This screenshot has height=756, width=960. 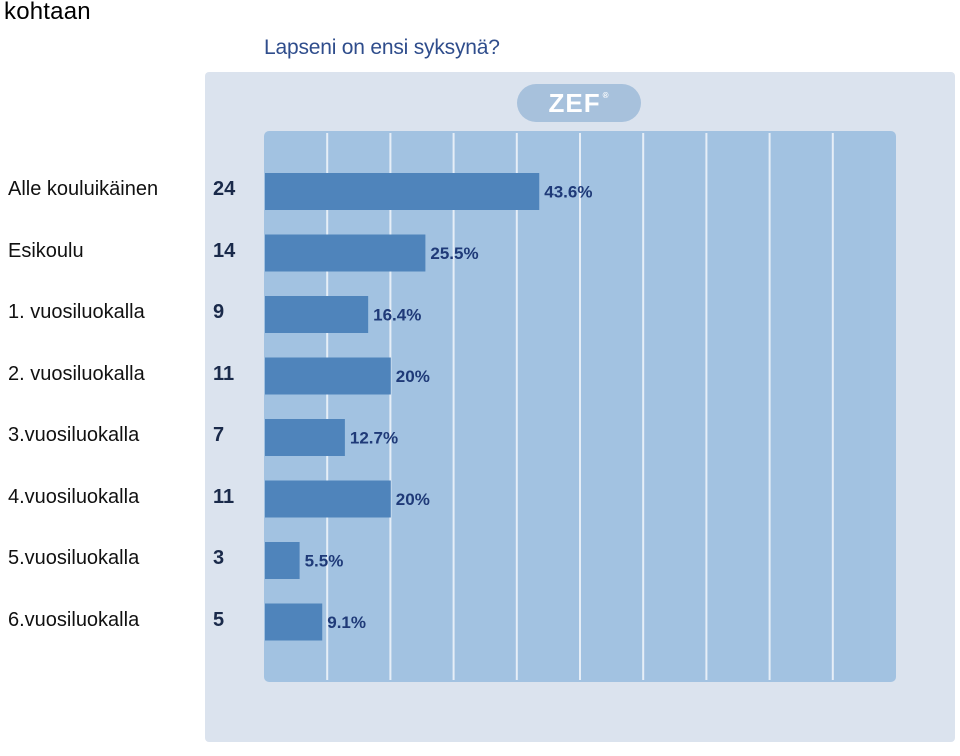 I want to click on category-label: 2. vuosiluokalla, so click(x=76, y=373).